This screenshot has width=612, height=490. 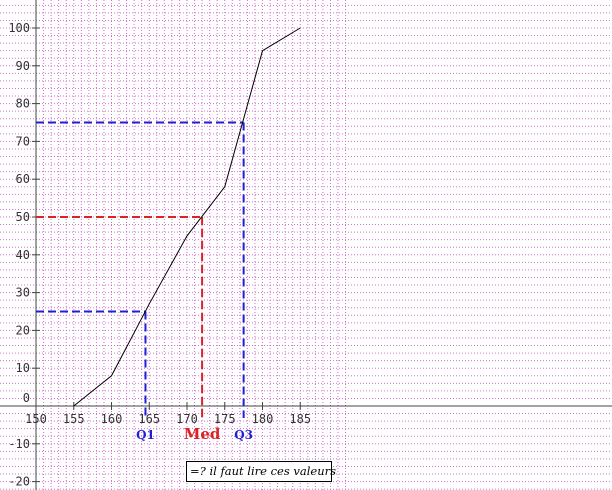 I want to click on y-tick-label: 40, so click(x=23, y=255).